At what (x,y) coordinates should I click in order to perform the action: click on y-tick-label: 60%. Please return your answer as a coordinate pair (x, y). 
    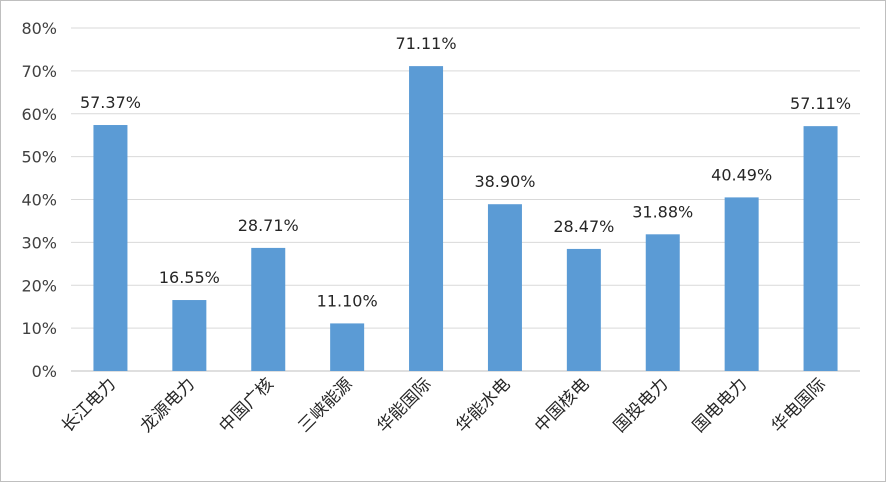
    Looking at the image, I should click on (39, 114).